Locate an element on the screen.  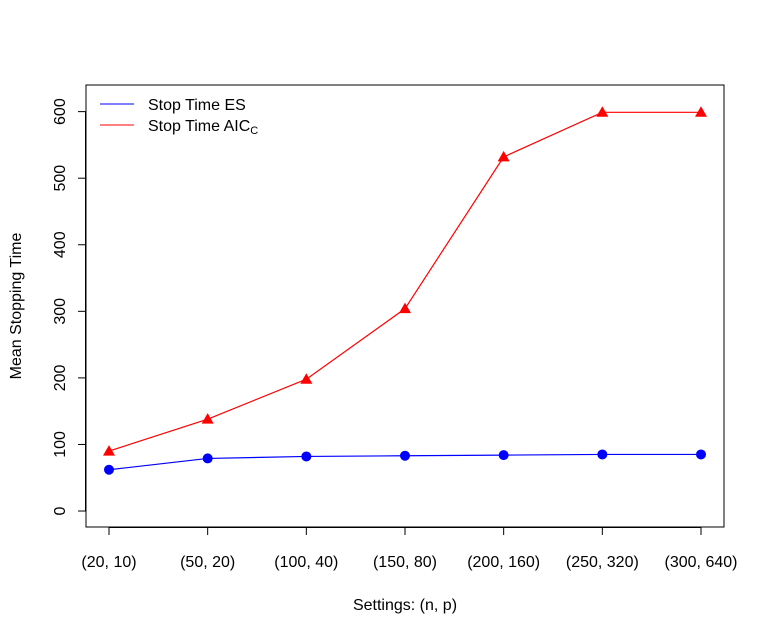
y-axis-title: Mean Stopping Time is located at coordinates (16, 306).